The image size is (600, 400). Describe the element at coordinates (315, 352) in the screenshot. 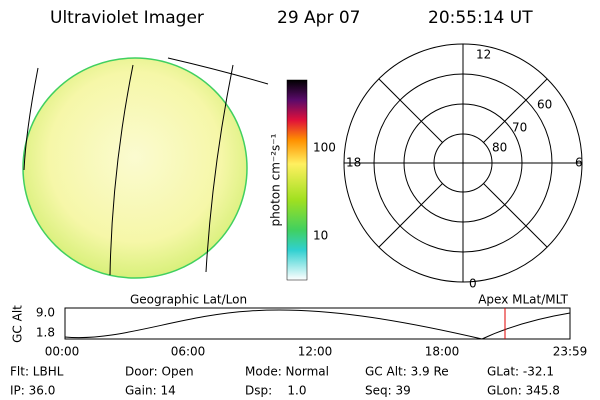

I see `orbit-x-tick: 12:00` at that location.